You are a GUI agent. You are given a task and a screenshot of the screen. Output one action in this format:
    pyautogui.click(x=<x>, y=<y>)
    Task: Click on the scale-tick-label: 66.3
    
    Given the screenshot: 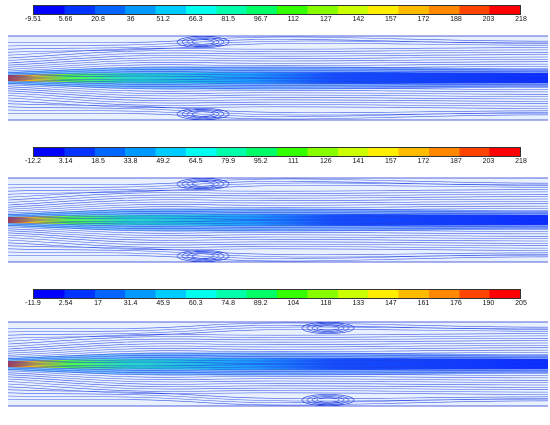 What is the action you would take?
    pyautogui.click(x=195, y=19)
    